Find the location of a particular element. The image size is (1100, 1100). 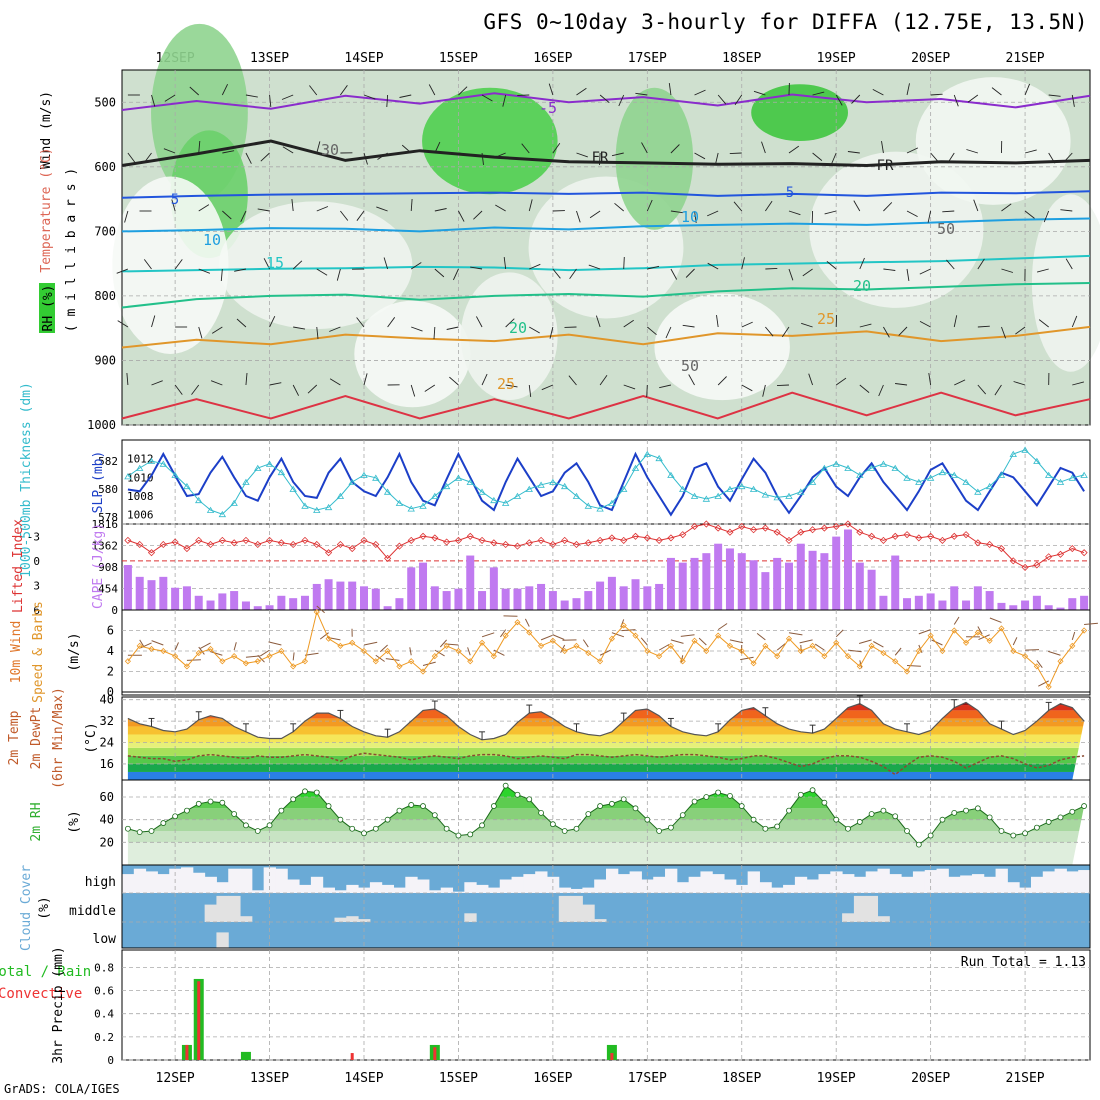

precip-total-bar is located at coordinates (611, 1052).